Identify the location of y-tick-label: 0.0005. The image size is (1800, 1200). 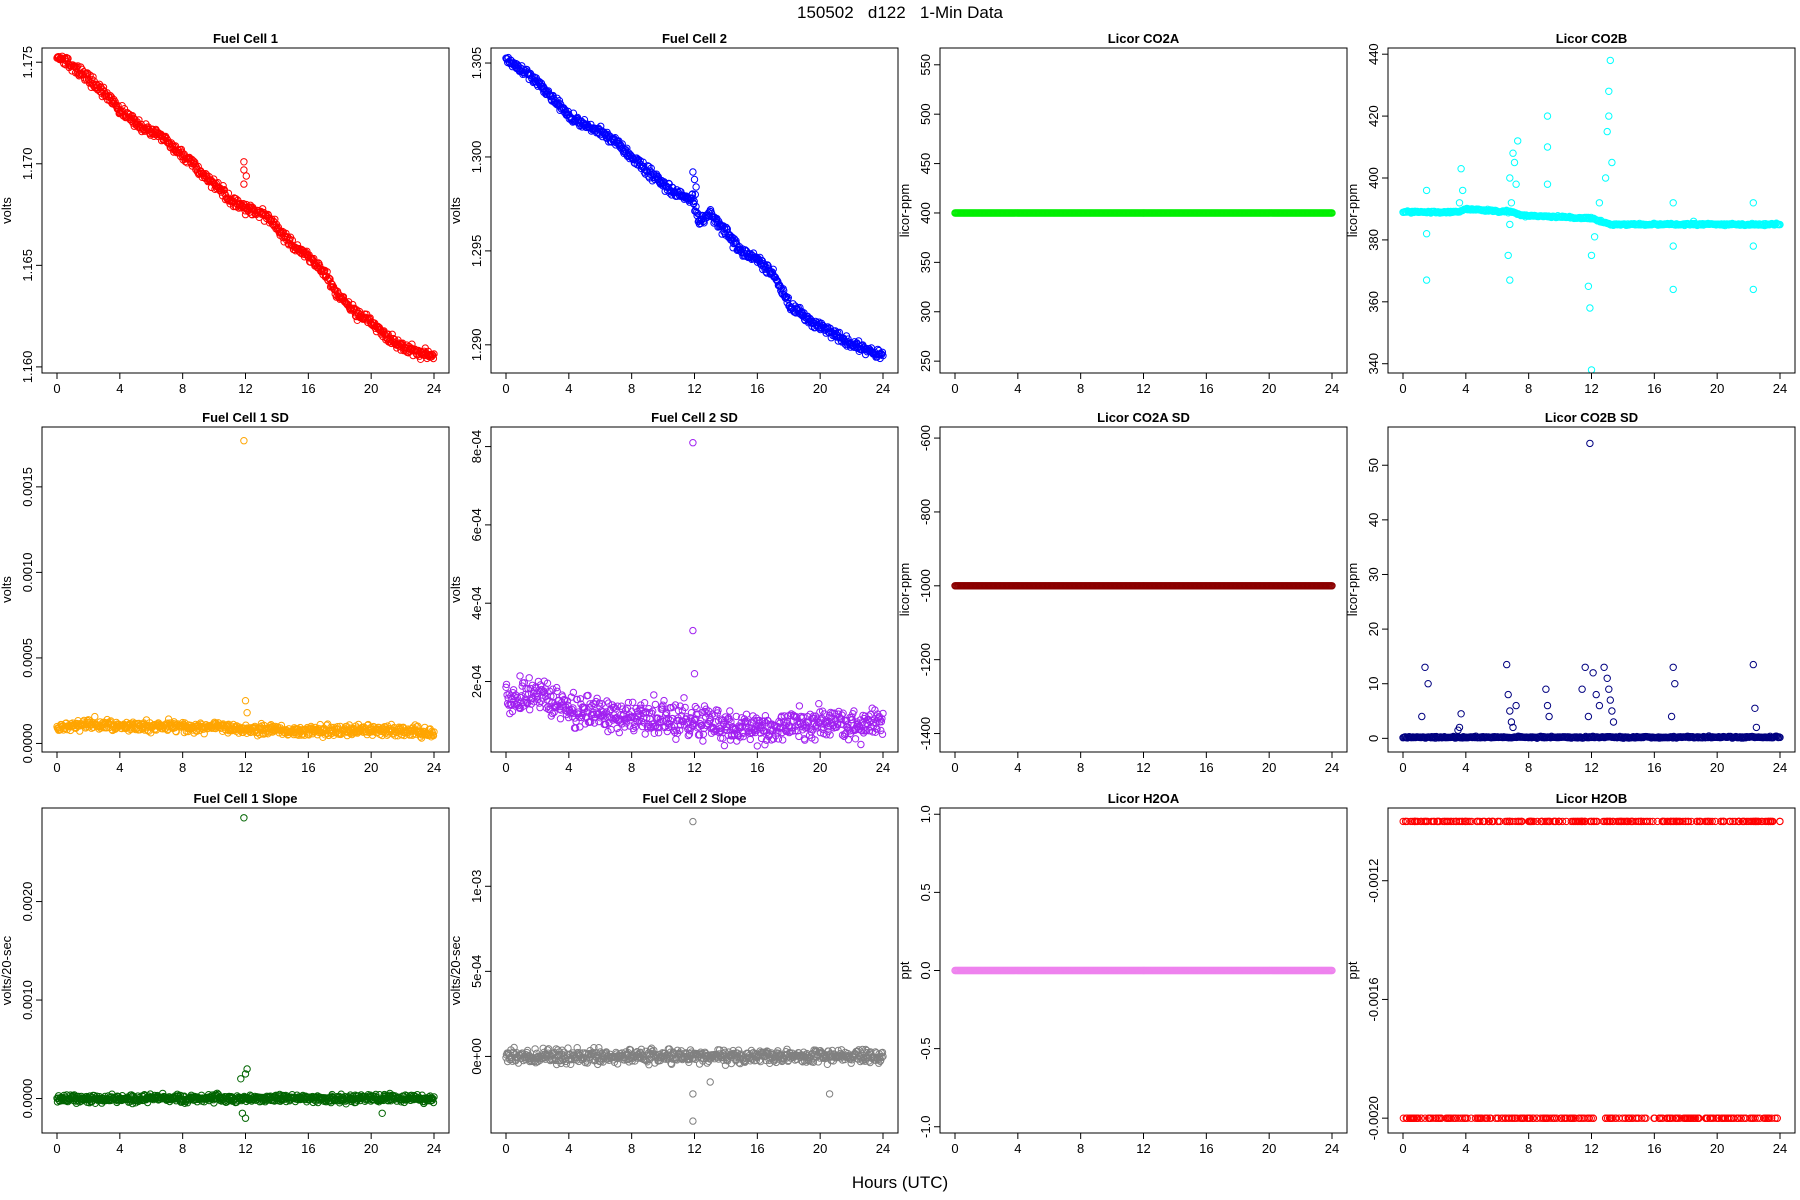
(27, 658).